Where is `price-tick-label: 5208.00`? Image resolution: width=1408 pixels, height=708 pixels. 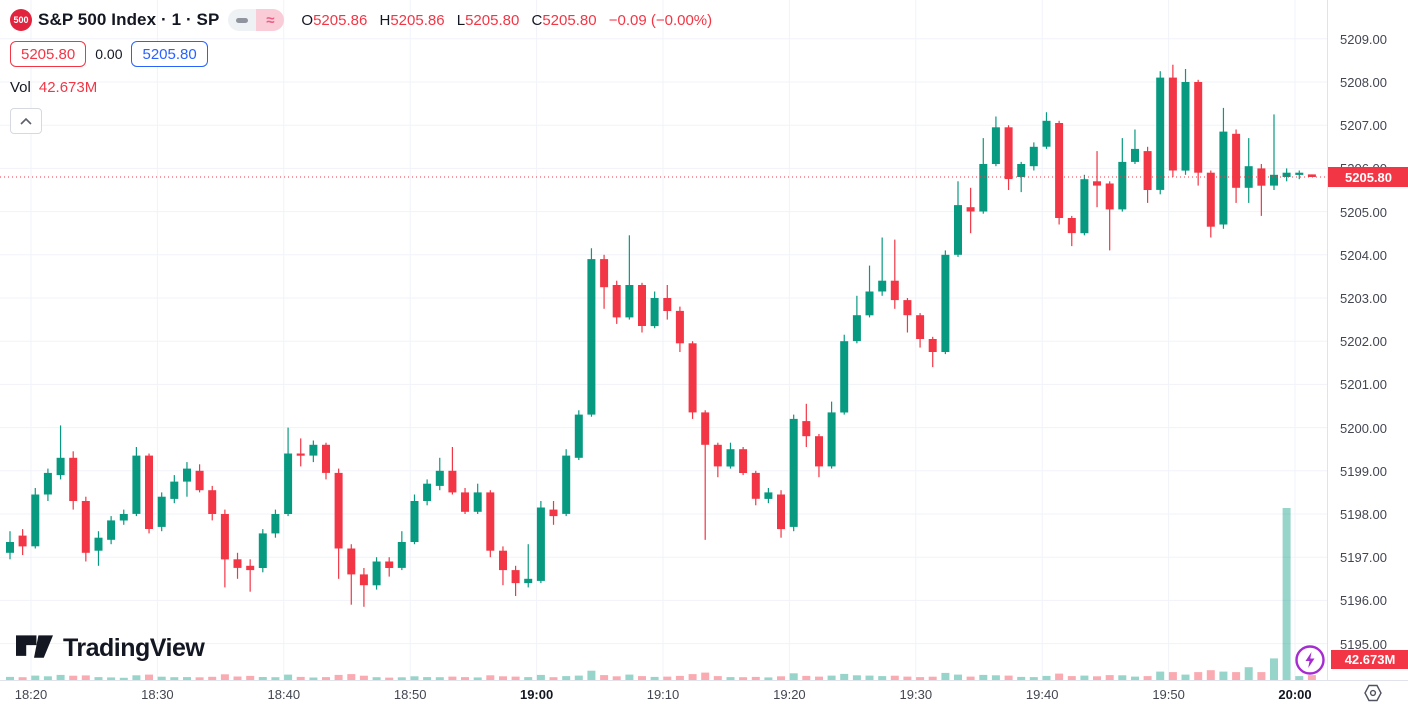 price-tick-label: 5208.00 is located at coordinates (1363, 82).